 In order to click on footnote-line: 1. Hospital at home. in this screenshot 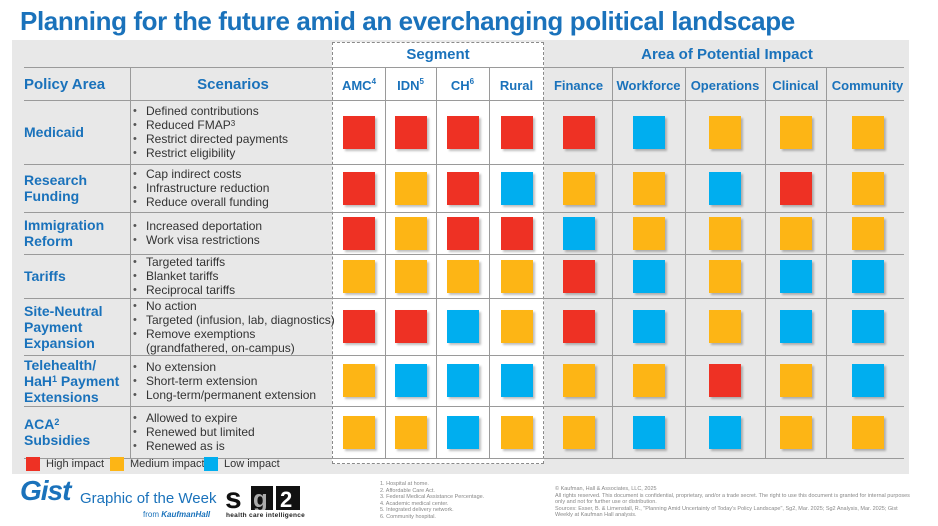, I will do `click(404, 484)`.